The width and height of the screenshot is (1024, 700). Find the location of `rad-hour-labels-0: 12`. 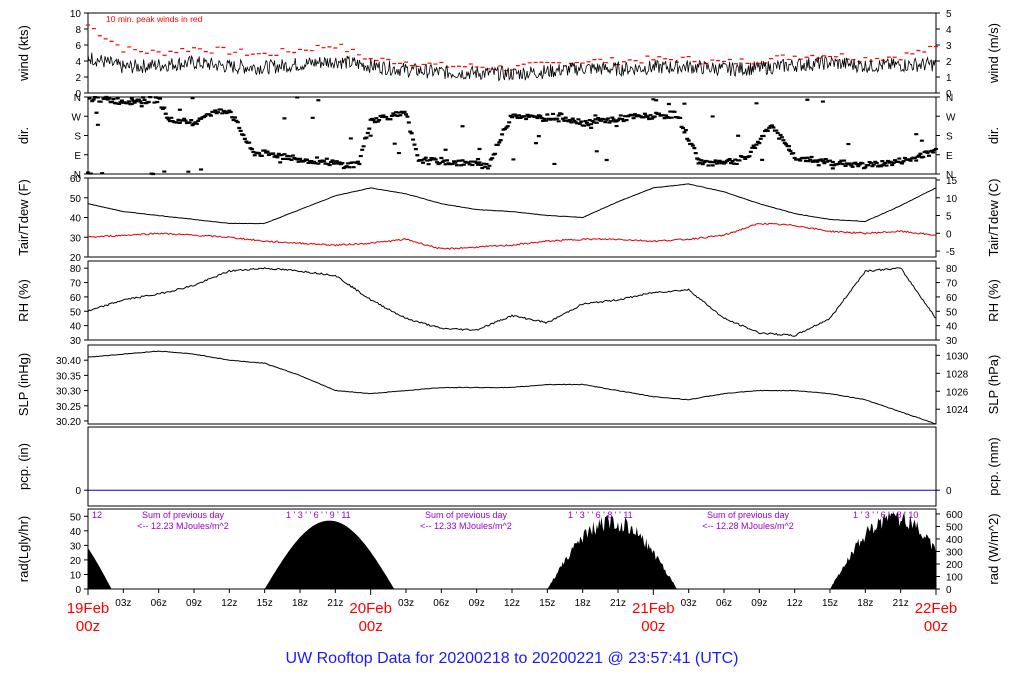

rad-hour-labels-0: 12 is located at coordinates (97, 515).